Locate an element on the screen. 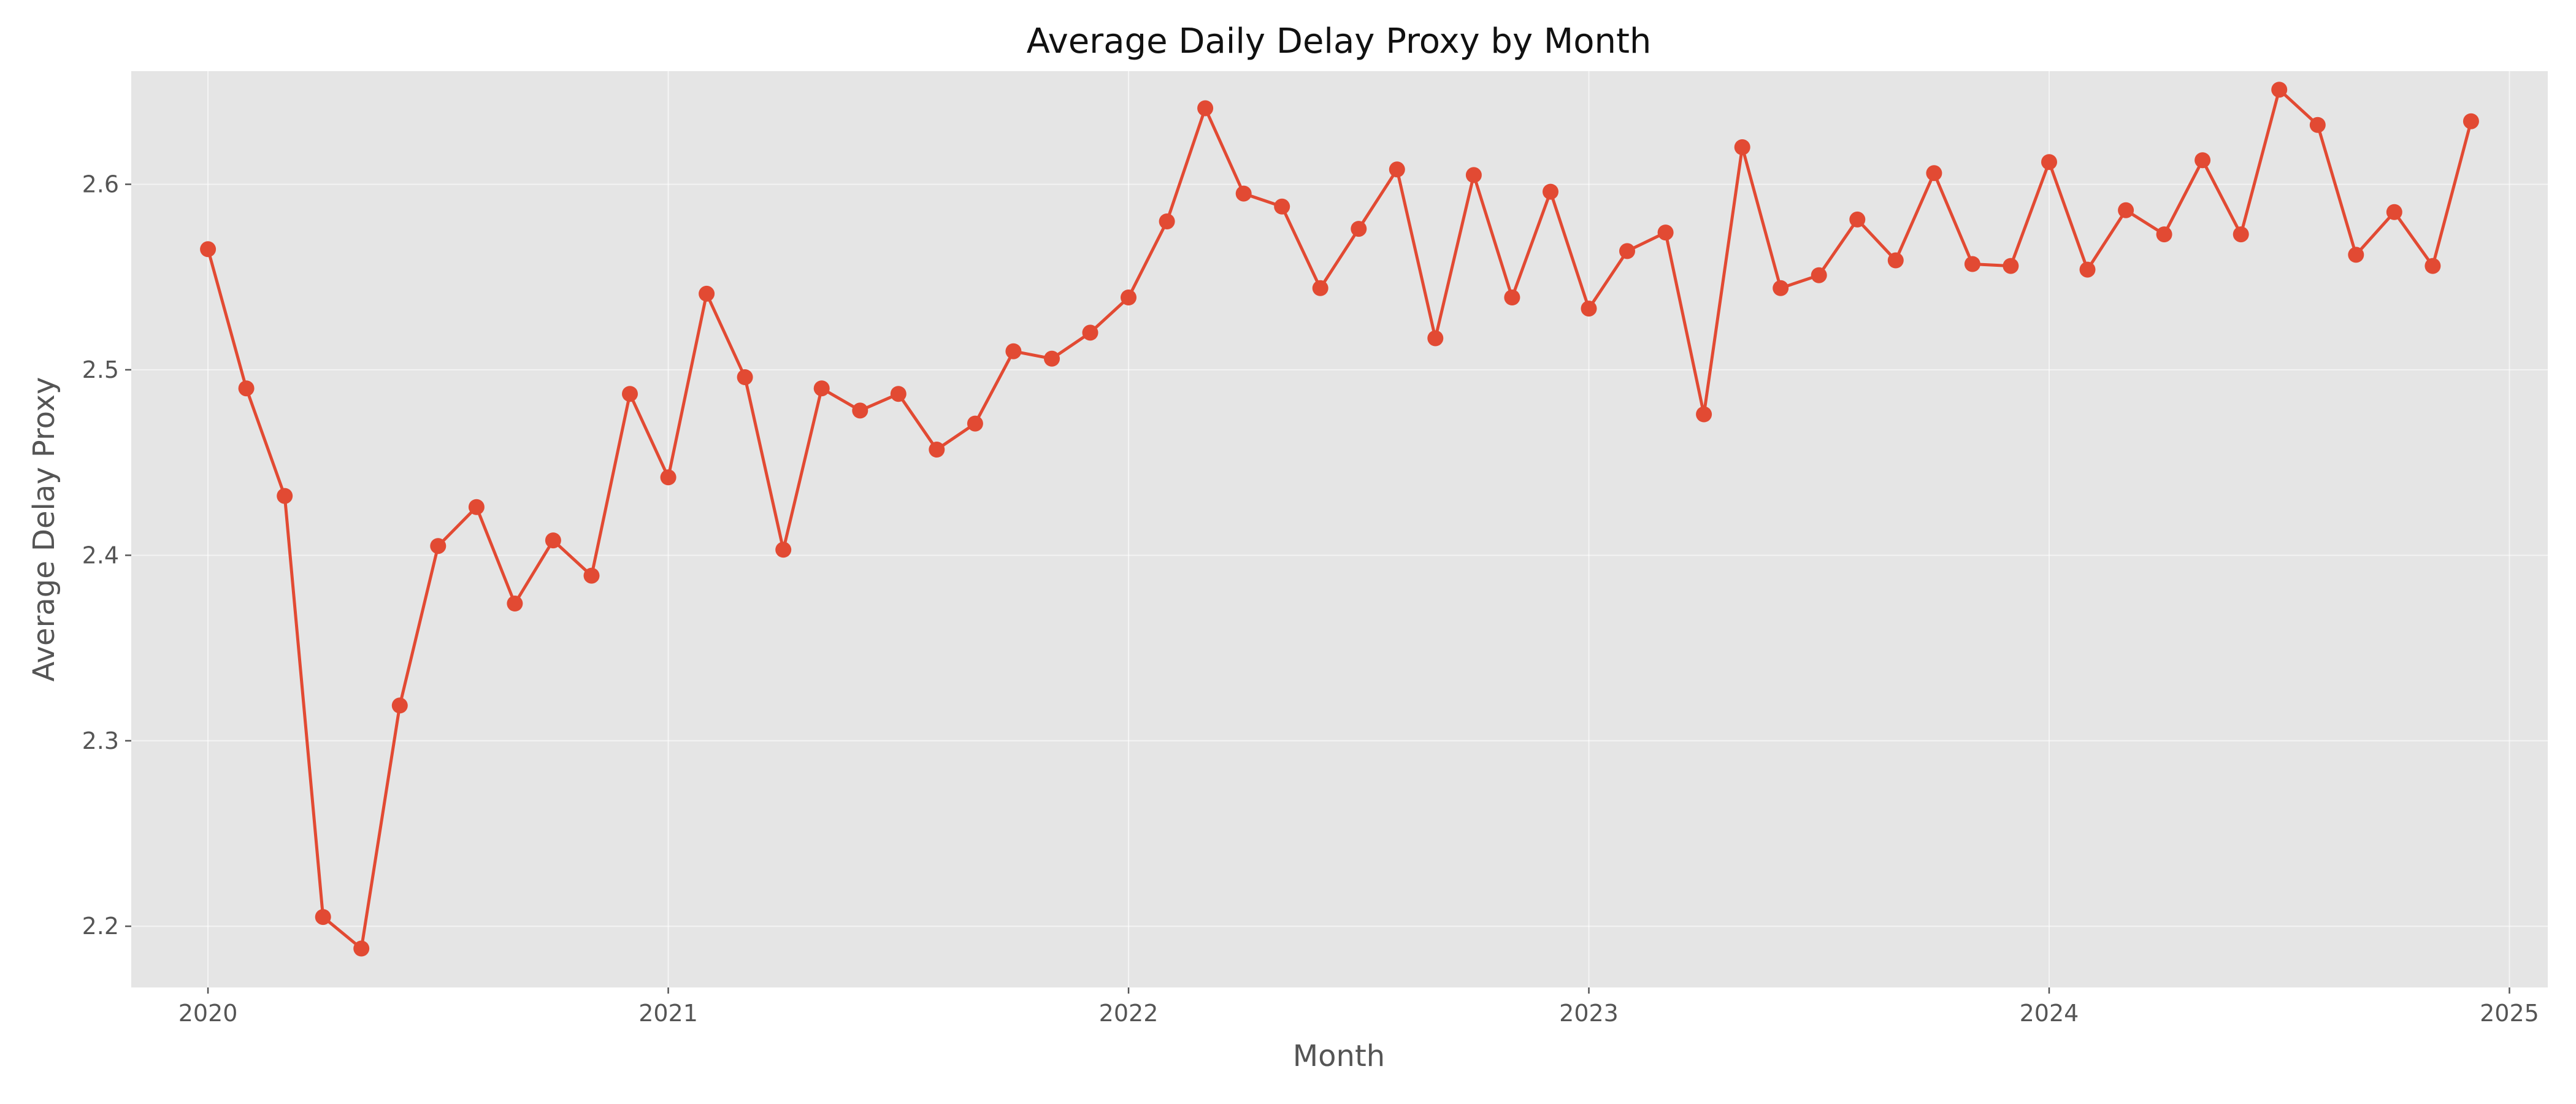 The width and height of the screenshot is (2576, 1104). x-tick-label: 2023 is located at coordinates (1589, 1013).